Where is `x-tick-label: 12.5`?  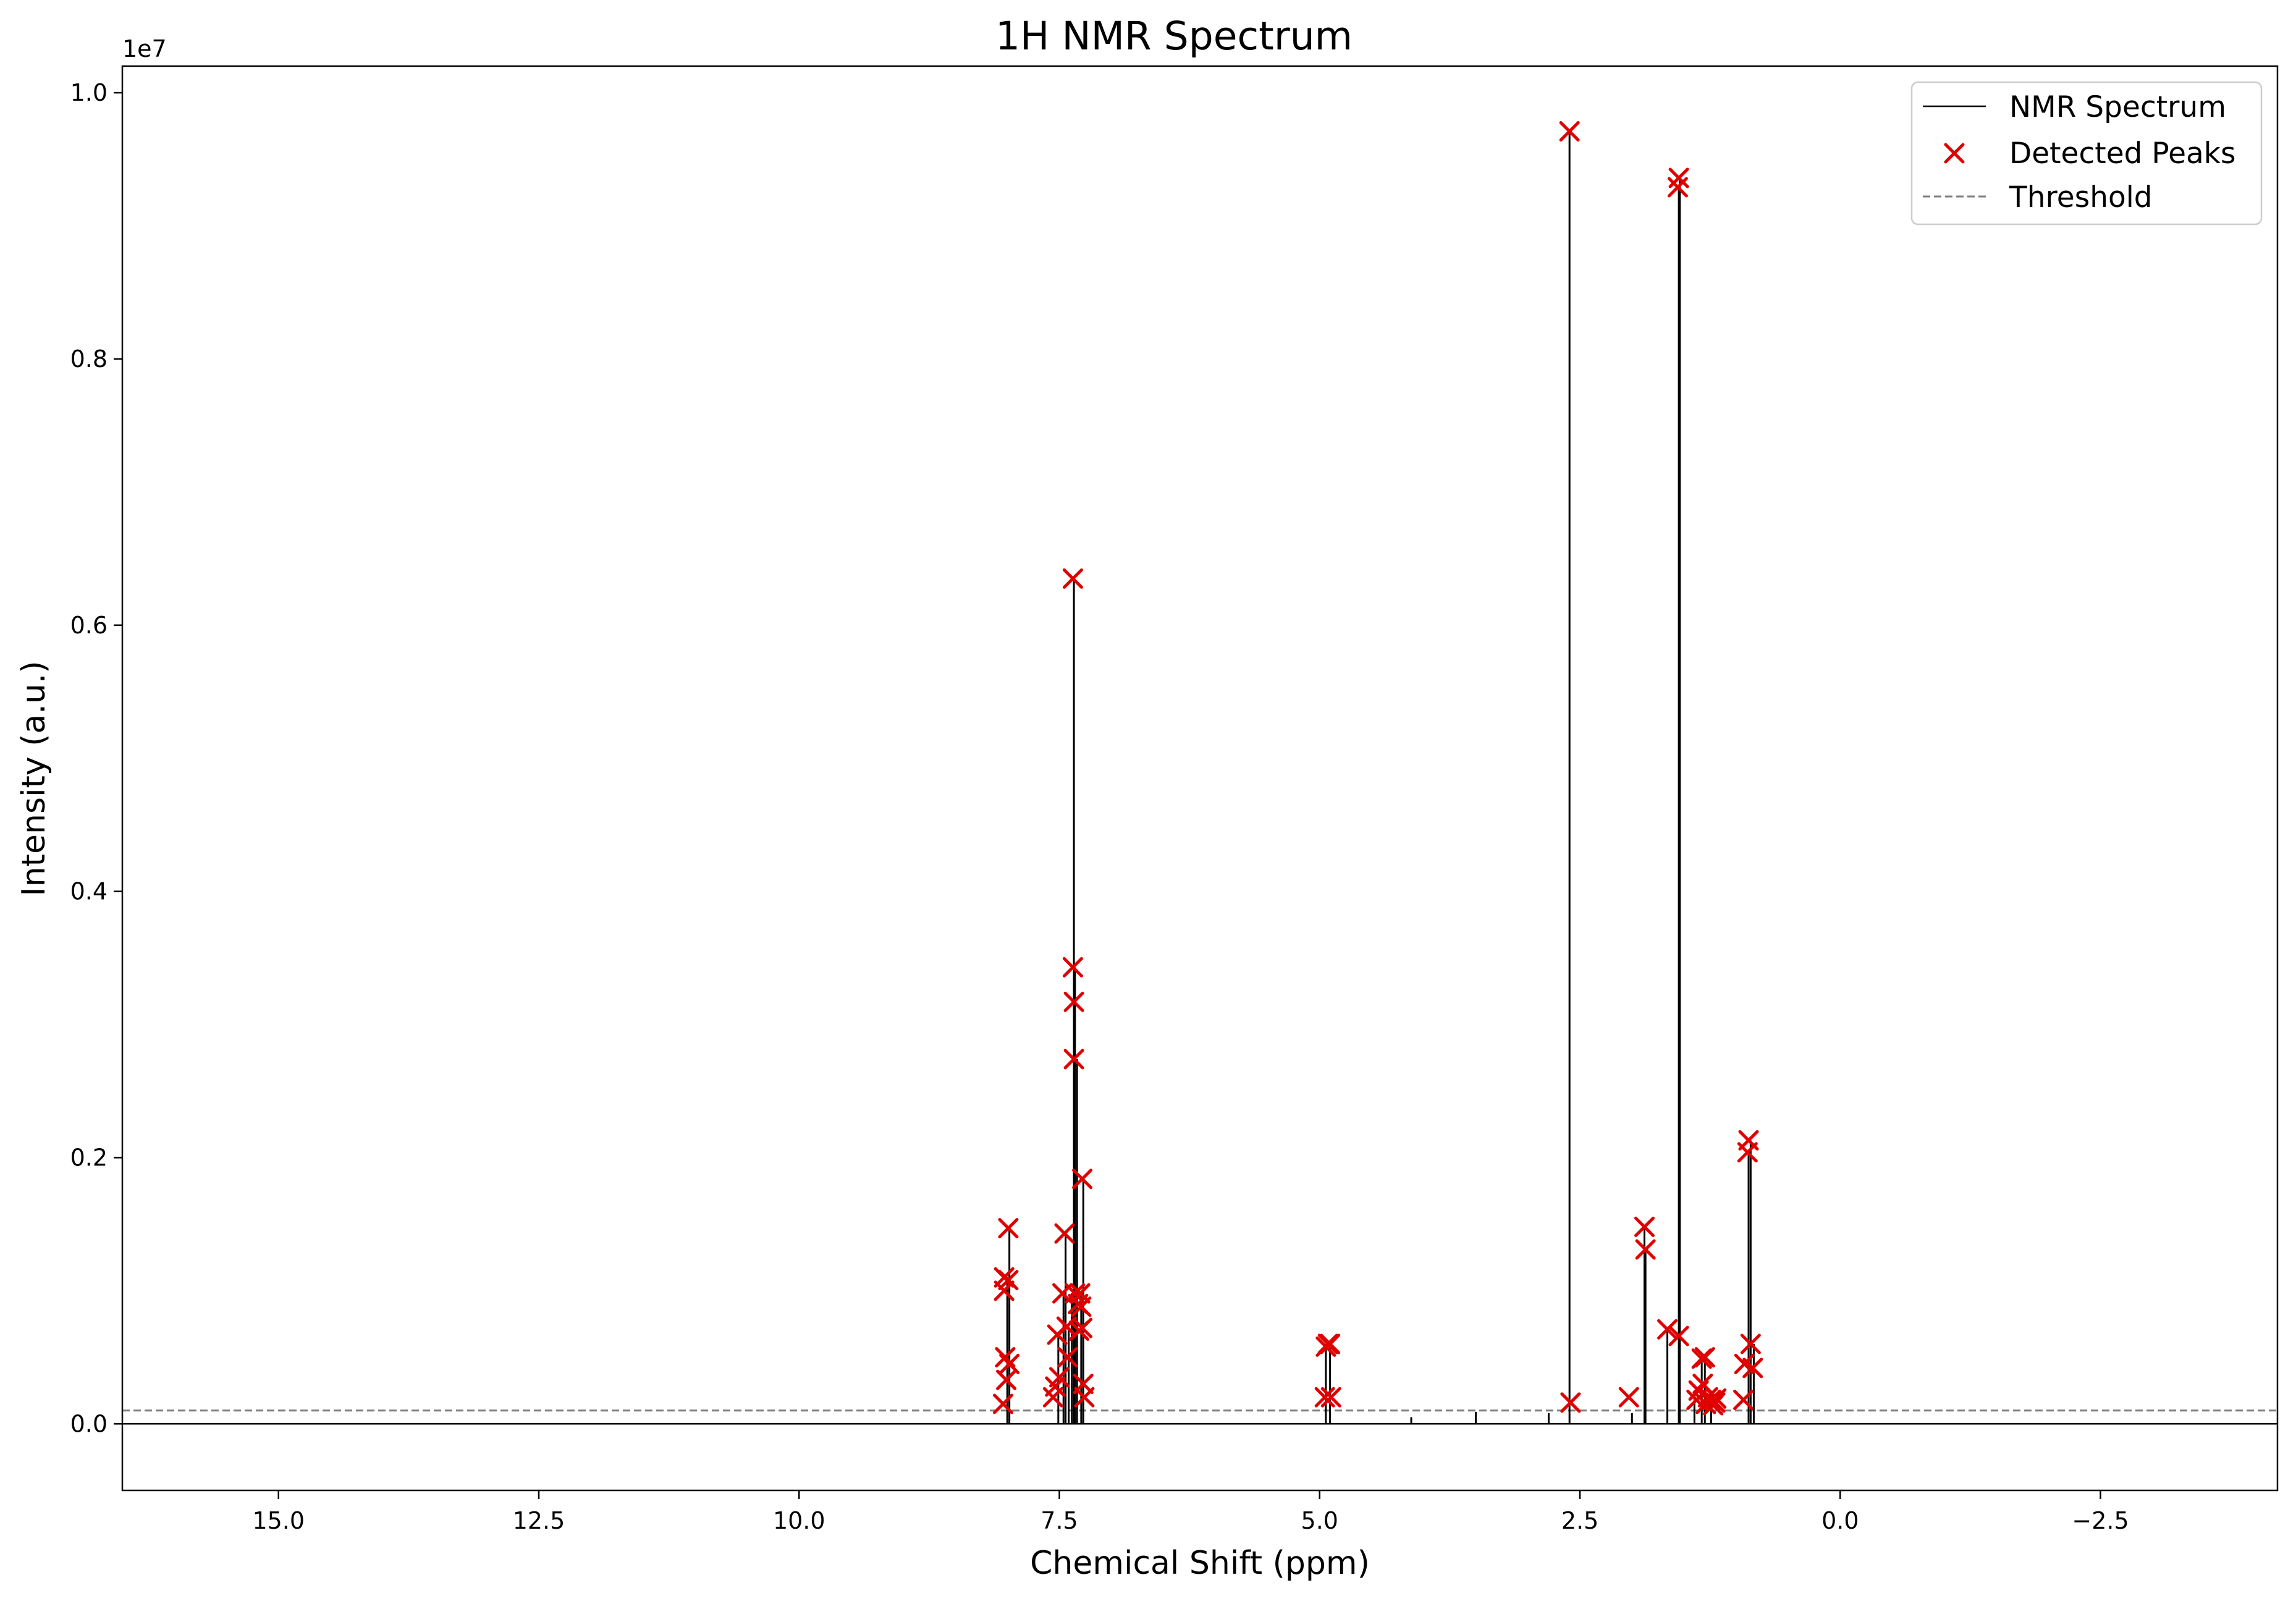 x-tick-label: 12.5 is located at coordinates (539, 1520).